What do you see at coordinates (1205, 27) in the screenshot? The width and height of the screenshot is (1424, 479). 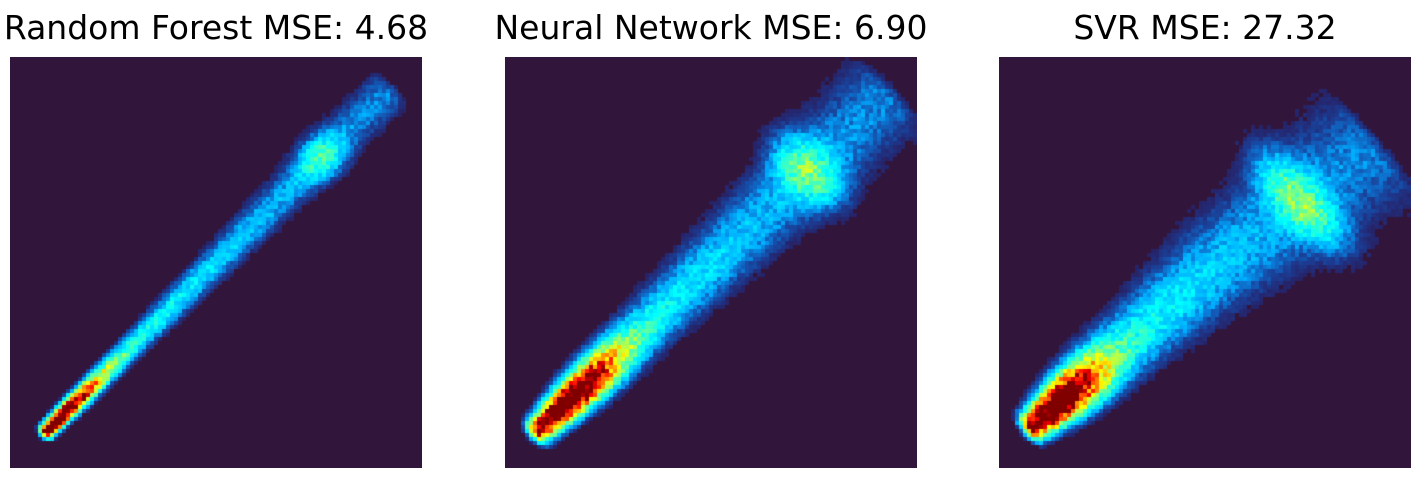 I see `chart-title: SVR MSE: 27.32` at bounding box center [1205, 27].